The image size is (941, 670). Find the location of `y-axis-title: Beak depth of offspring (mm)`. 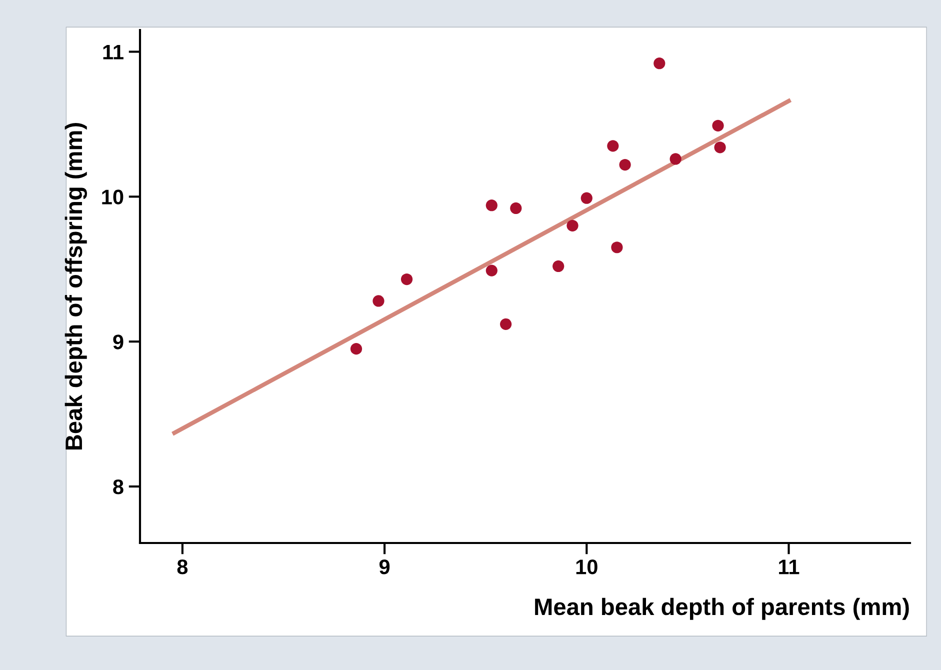

y-axis-title: Beak depth of offspring (mm) is located at coordinates (75, 286).